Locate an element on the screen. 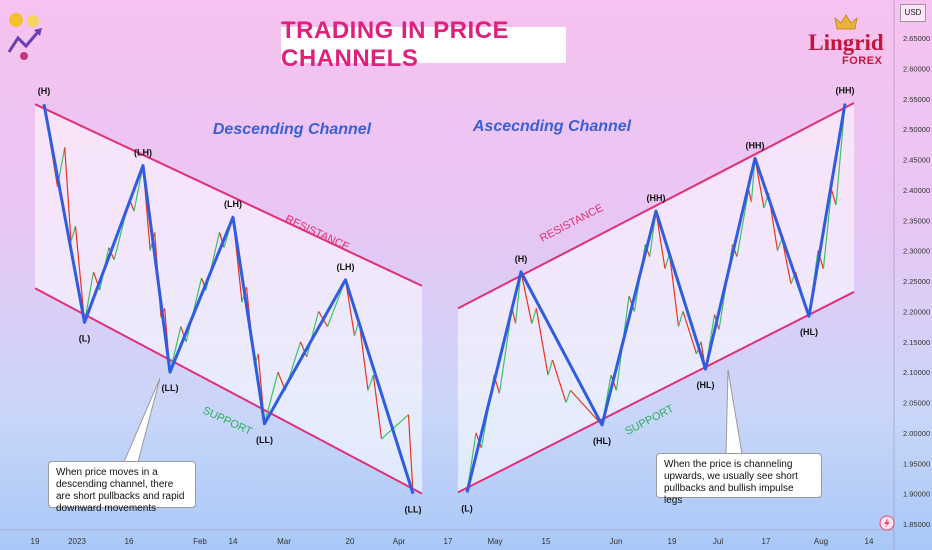  y-tick-label: 2.25000 is located at coordinates (916, 281).